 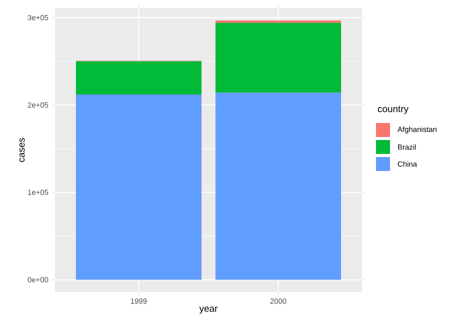 What do you see at coordinates (208, 310) in the screenshot?
I see `x-axis-title: year` at bounding box center [208, 310].